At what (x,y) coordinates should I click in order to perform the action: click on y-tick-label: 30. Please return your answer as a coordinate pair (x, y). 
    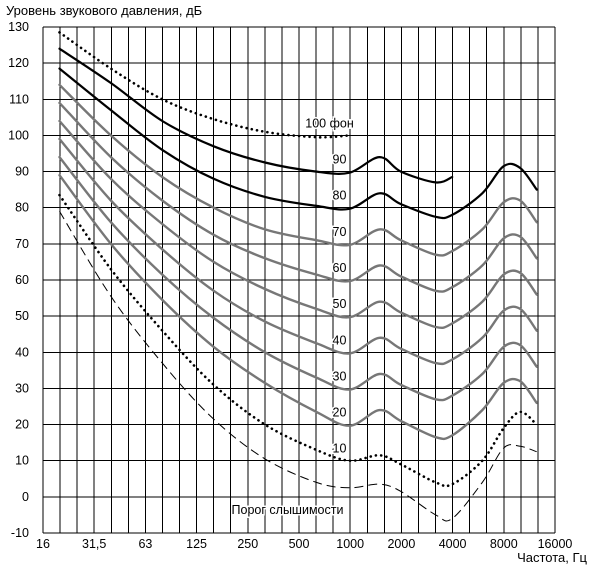
    Looking at the image, I should click on (22, 388).